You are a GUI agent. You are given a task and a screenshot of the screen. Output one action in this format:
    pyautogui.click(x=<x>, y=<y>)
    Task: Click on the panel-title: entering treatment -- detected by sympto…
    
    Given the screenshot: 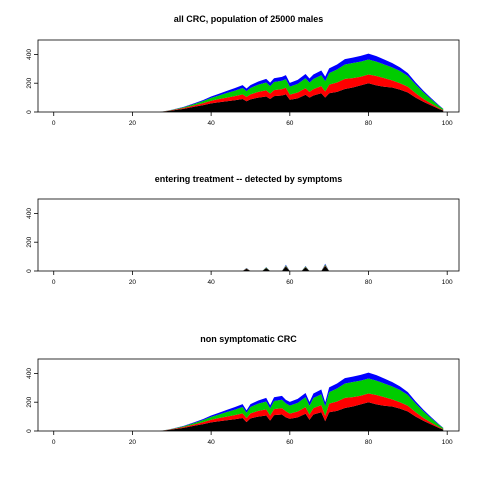 What is the action you would take?
    pyautogui.click(x=249, y=179)
    